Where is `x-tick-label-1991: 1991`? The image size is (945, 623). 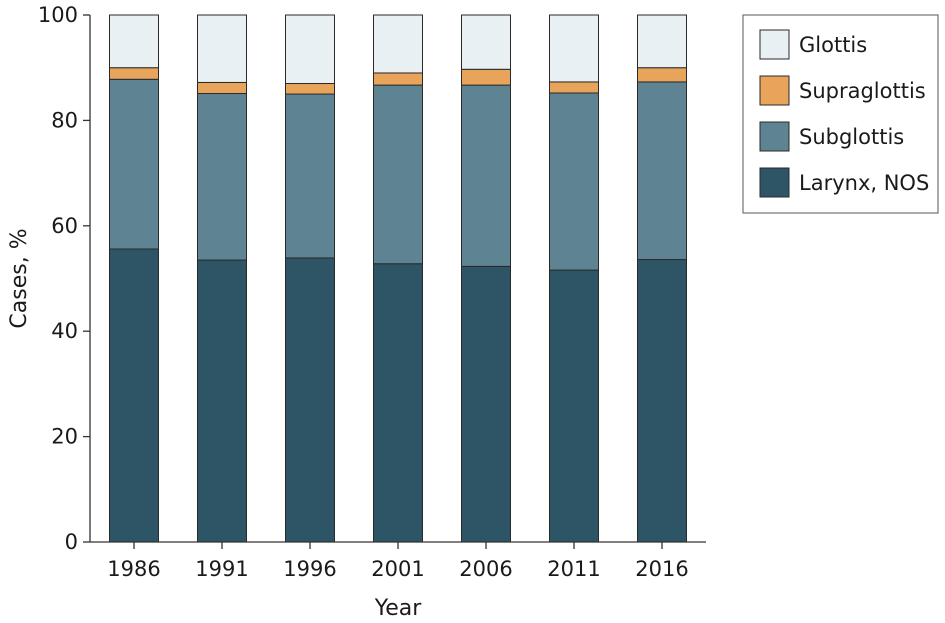
x-tick-label-1991: 1991 is located at coordinates (221, 569).